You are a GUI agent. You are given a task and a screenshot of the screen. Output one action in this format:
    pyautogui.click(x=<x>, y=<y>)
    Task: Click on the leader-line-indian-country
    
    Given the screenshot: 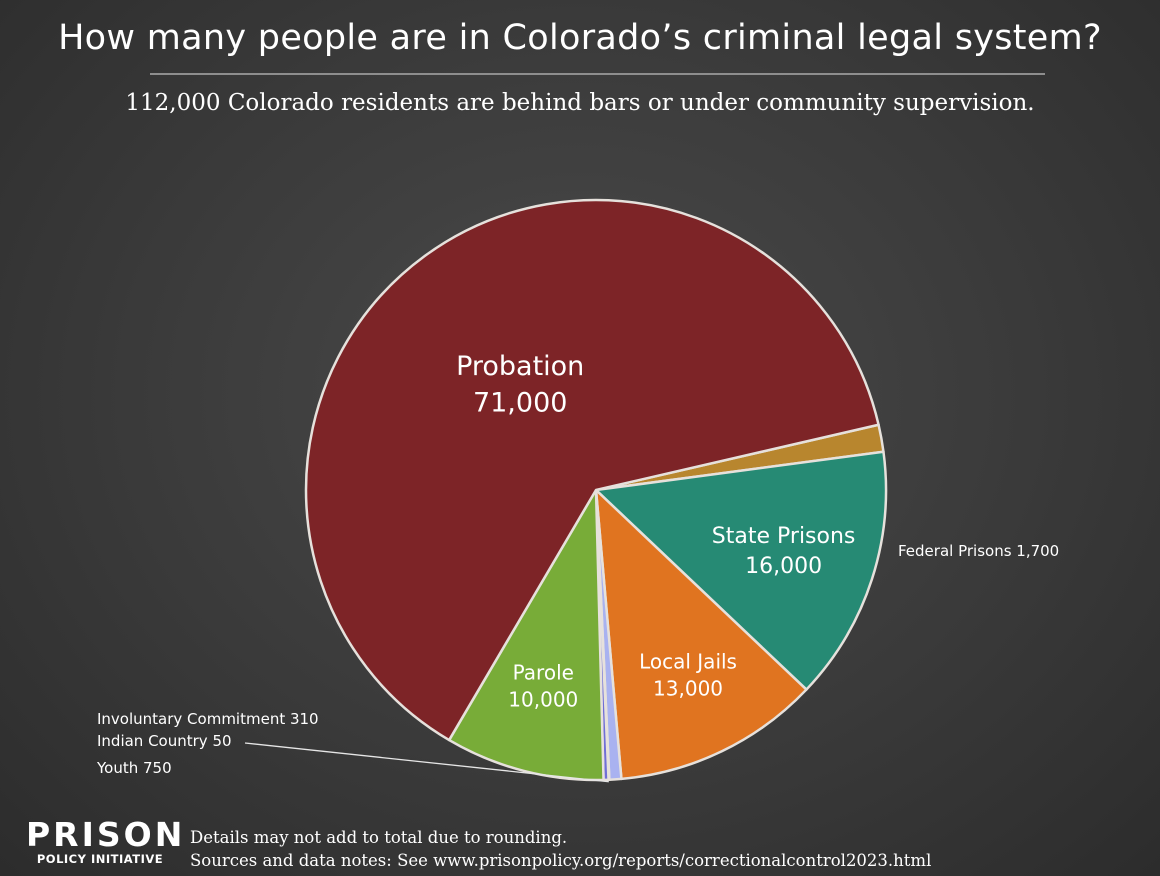 What is the action you would take?
    pyautogui.click(x=426, y=762)
    